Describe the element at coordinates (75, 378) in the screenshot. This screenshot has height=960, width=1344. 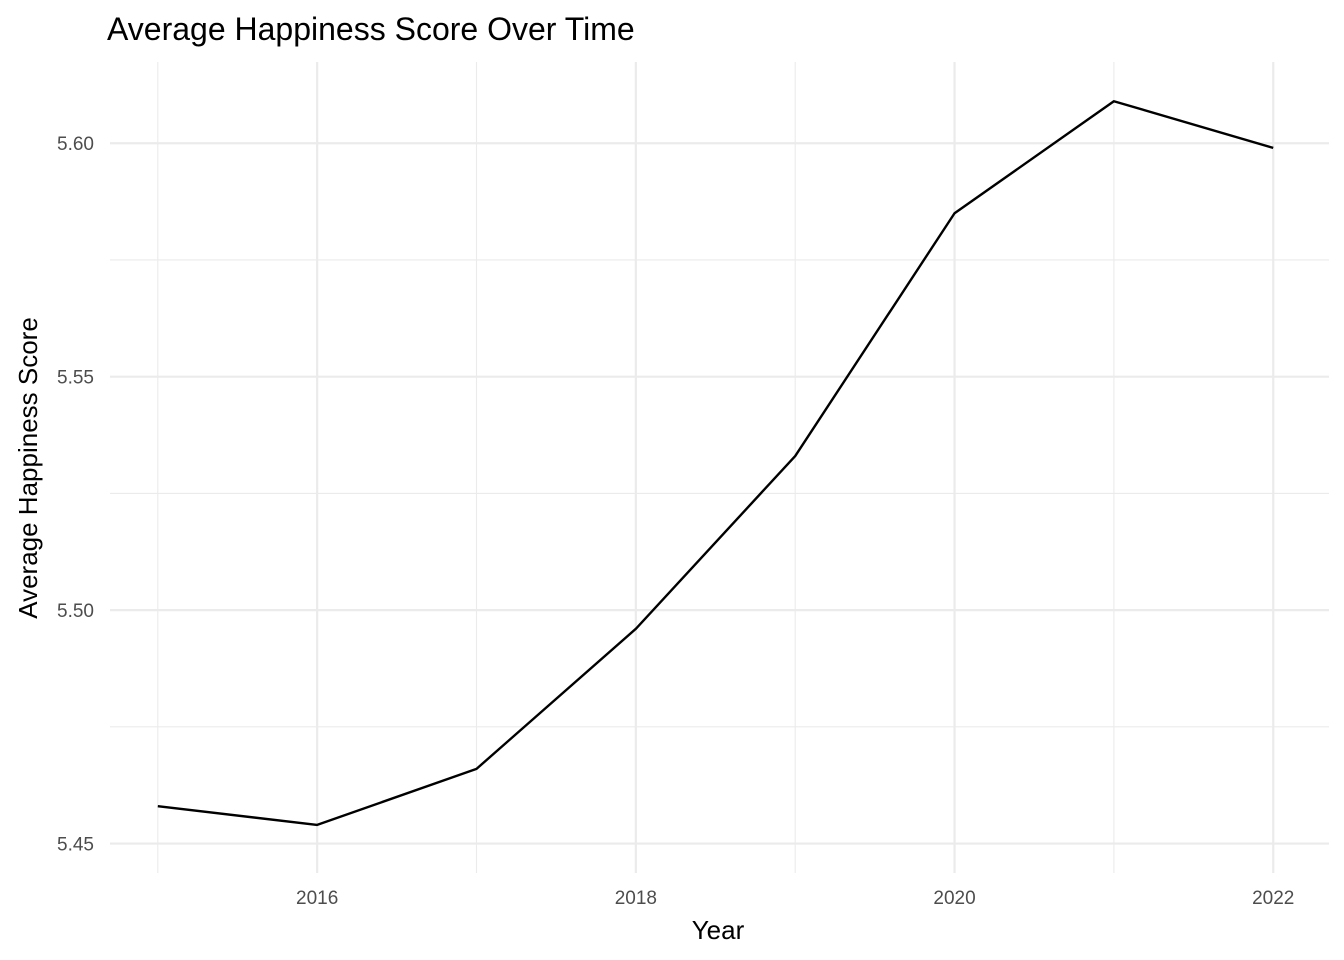
I see `y-tick-label-2: 5.55` at that location.